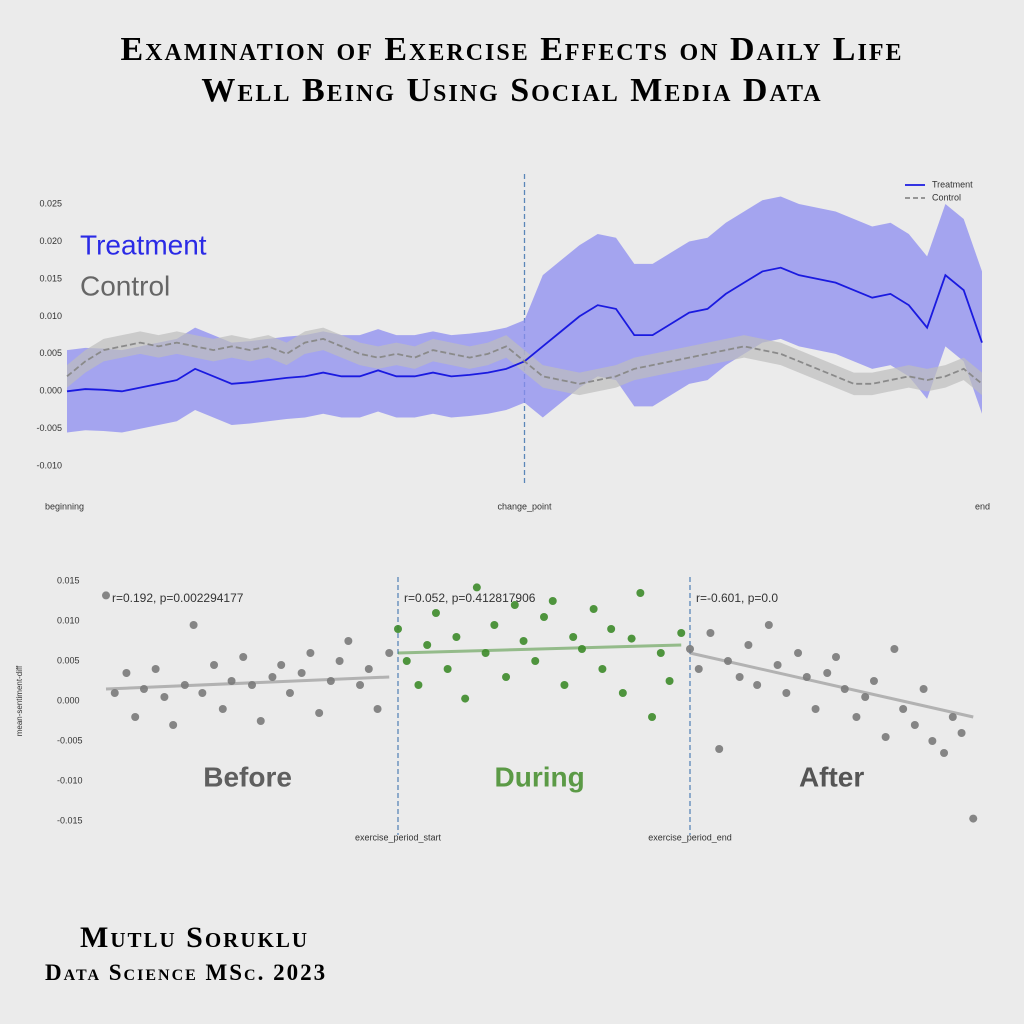 This screenshot has width=1024, height=1024. I want to click on series-line, so click(524, 361).